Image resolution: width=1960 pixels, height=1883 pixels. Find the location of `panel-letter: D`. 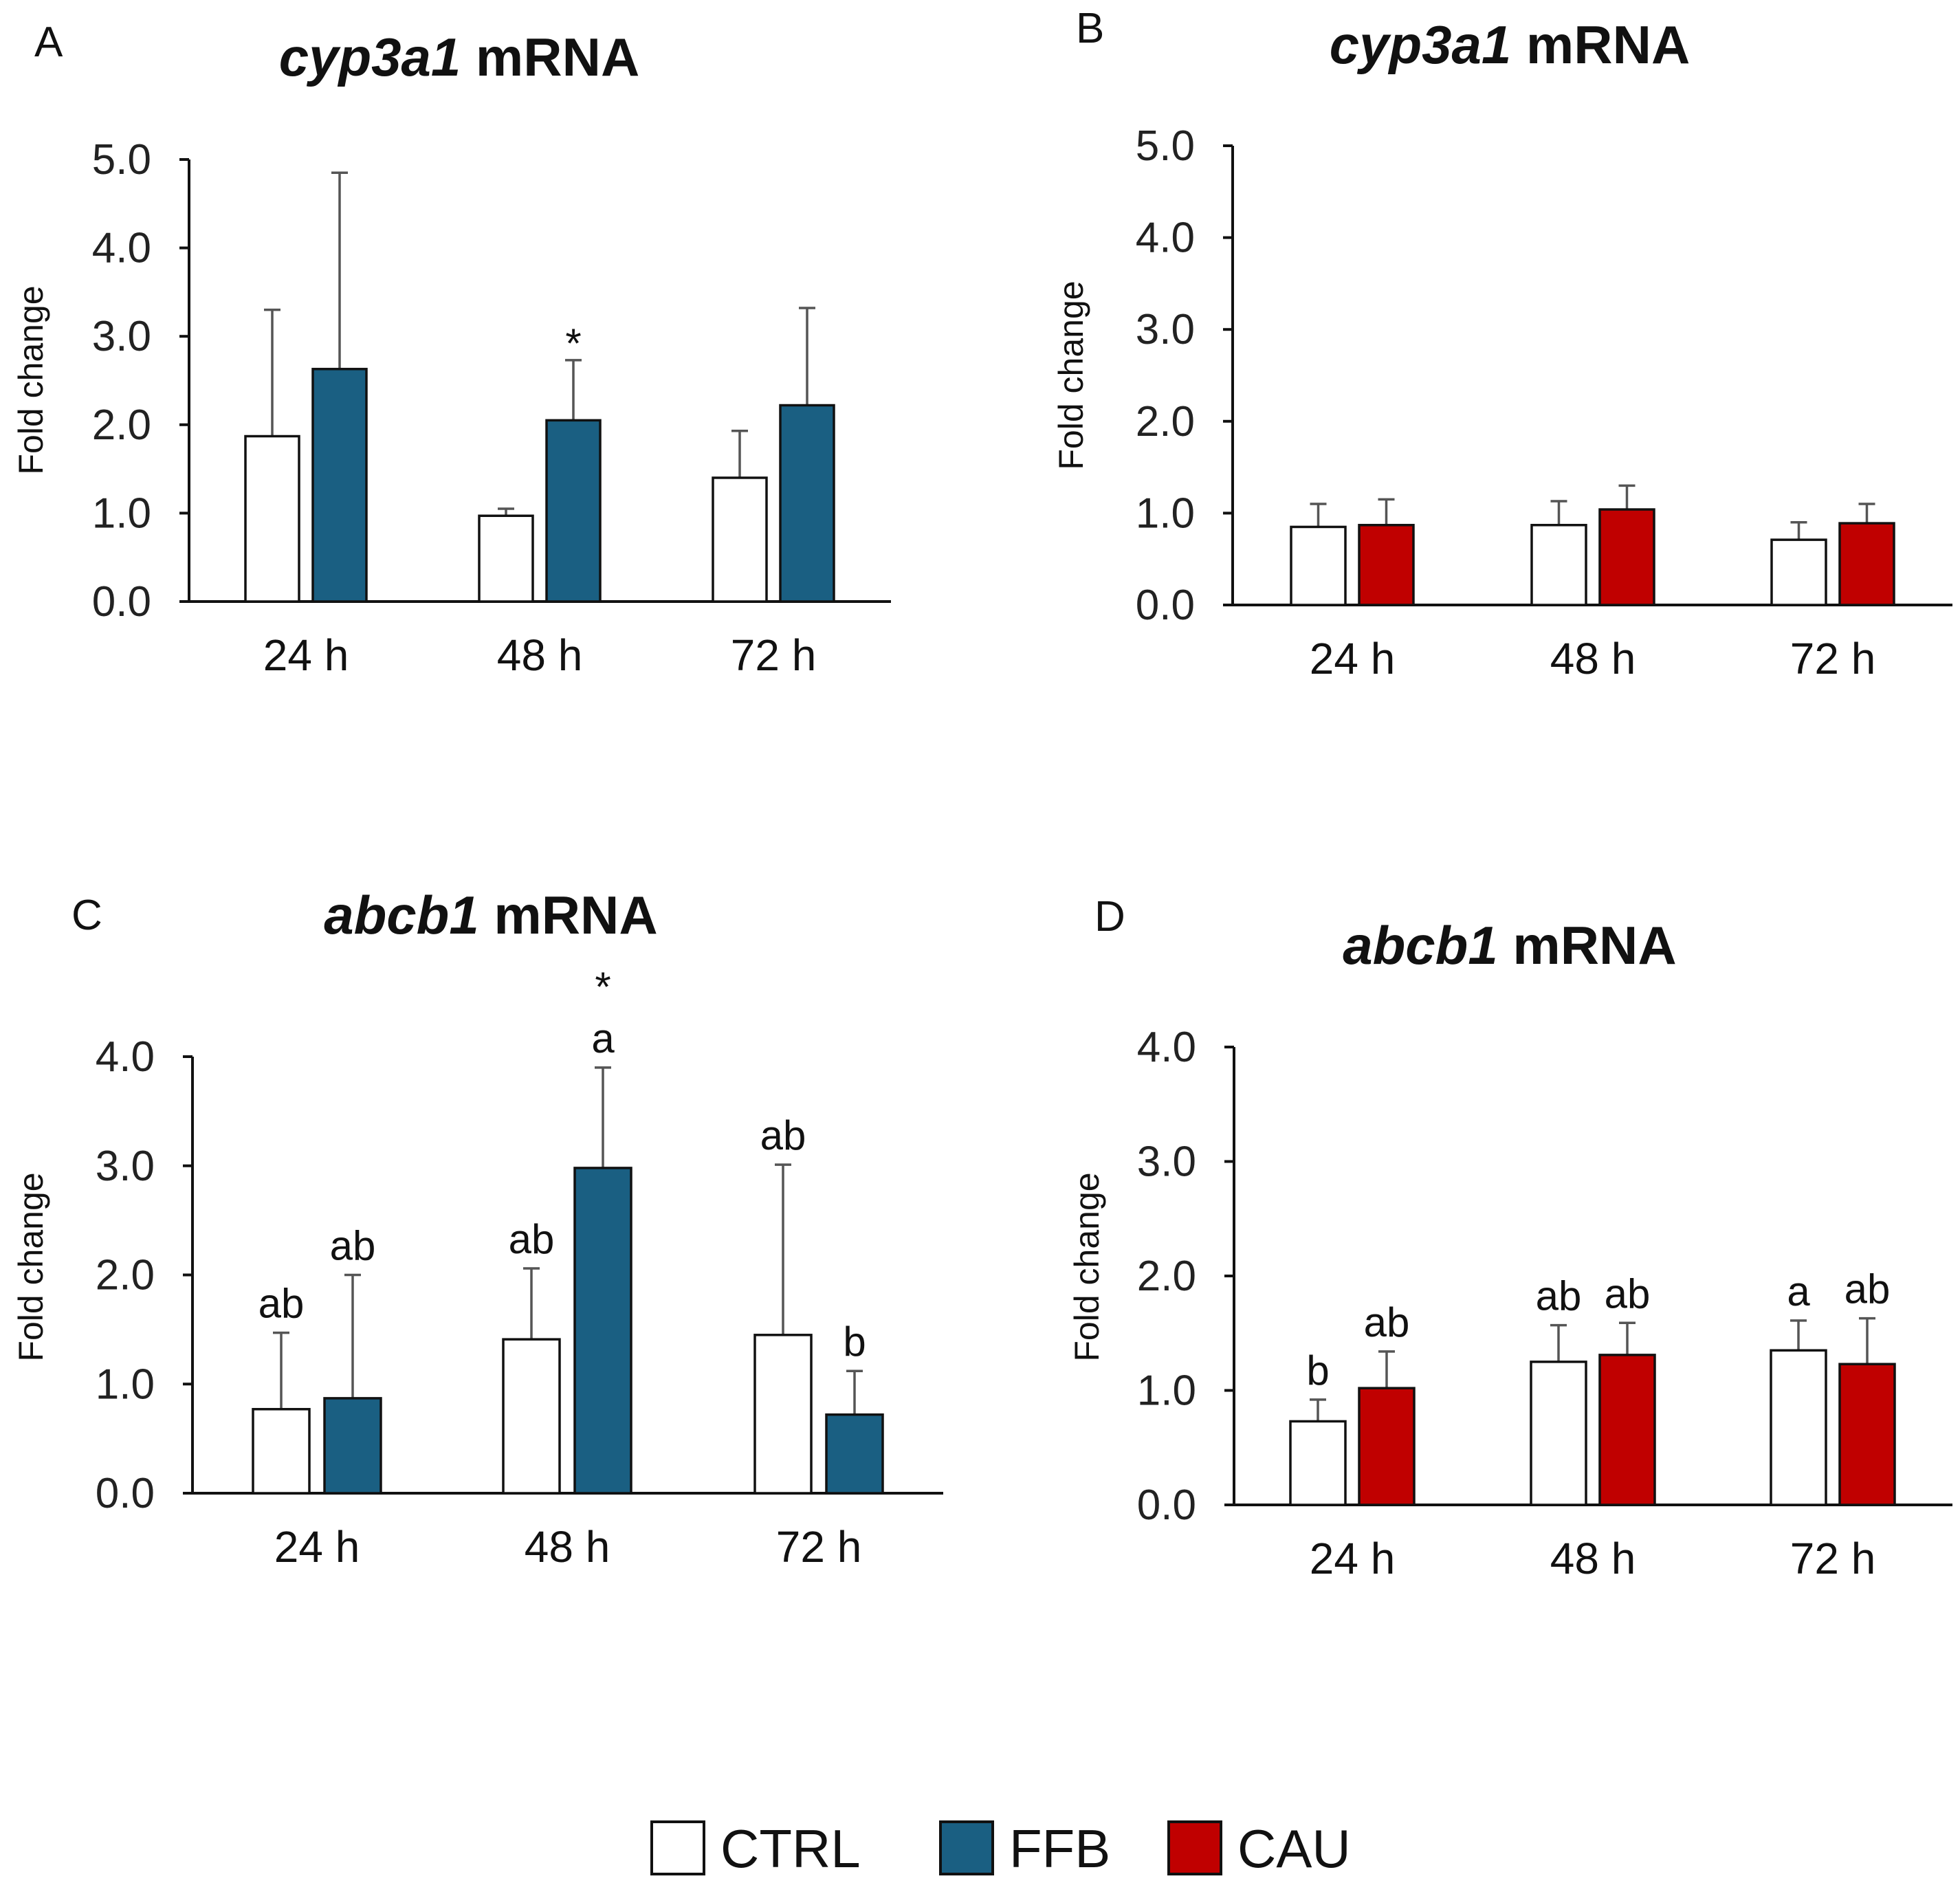

panel-letter: D is located at coordinates (1110, 916).